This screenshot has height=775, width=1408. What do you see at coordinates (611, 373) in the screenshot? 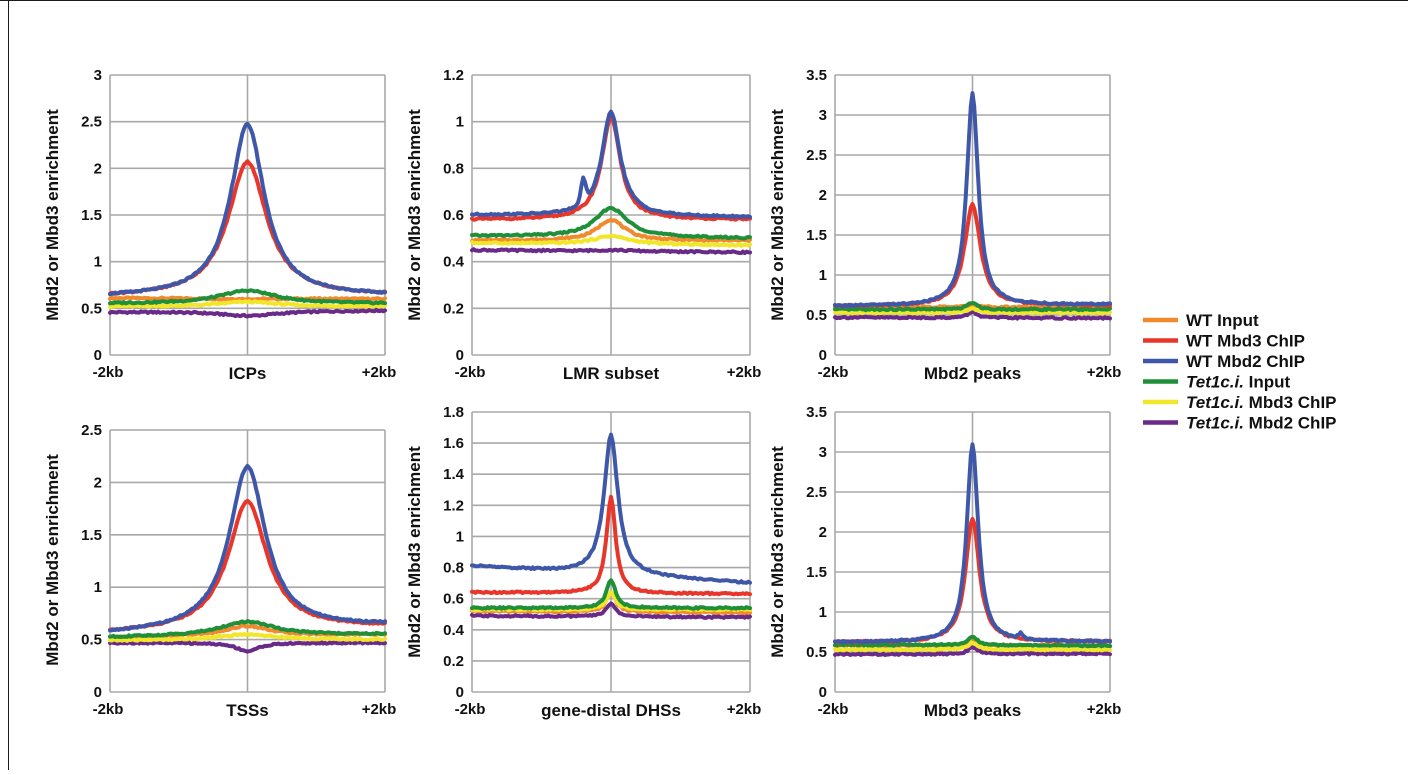
I see `x-axis-label: LMR subset` at bounding box center [611, 373].